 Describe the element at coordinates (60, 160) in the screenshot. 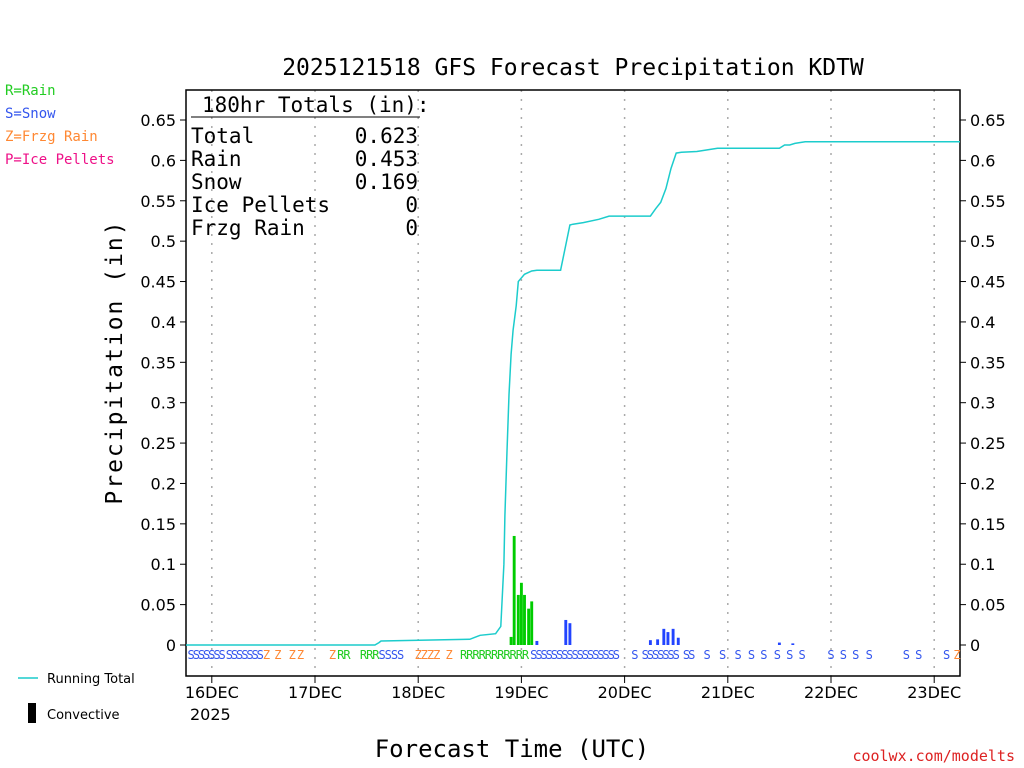

I see `legend-entry: P=Ice Pellets` at that location.